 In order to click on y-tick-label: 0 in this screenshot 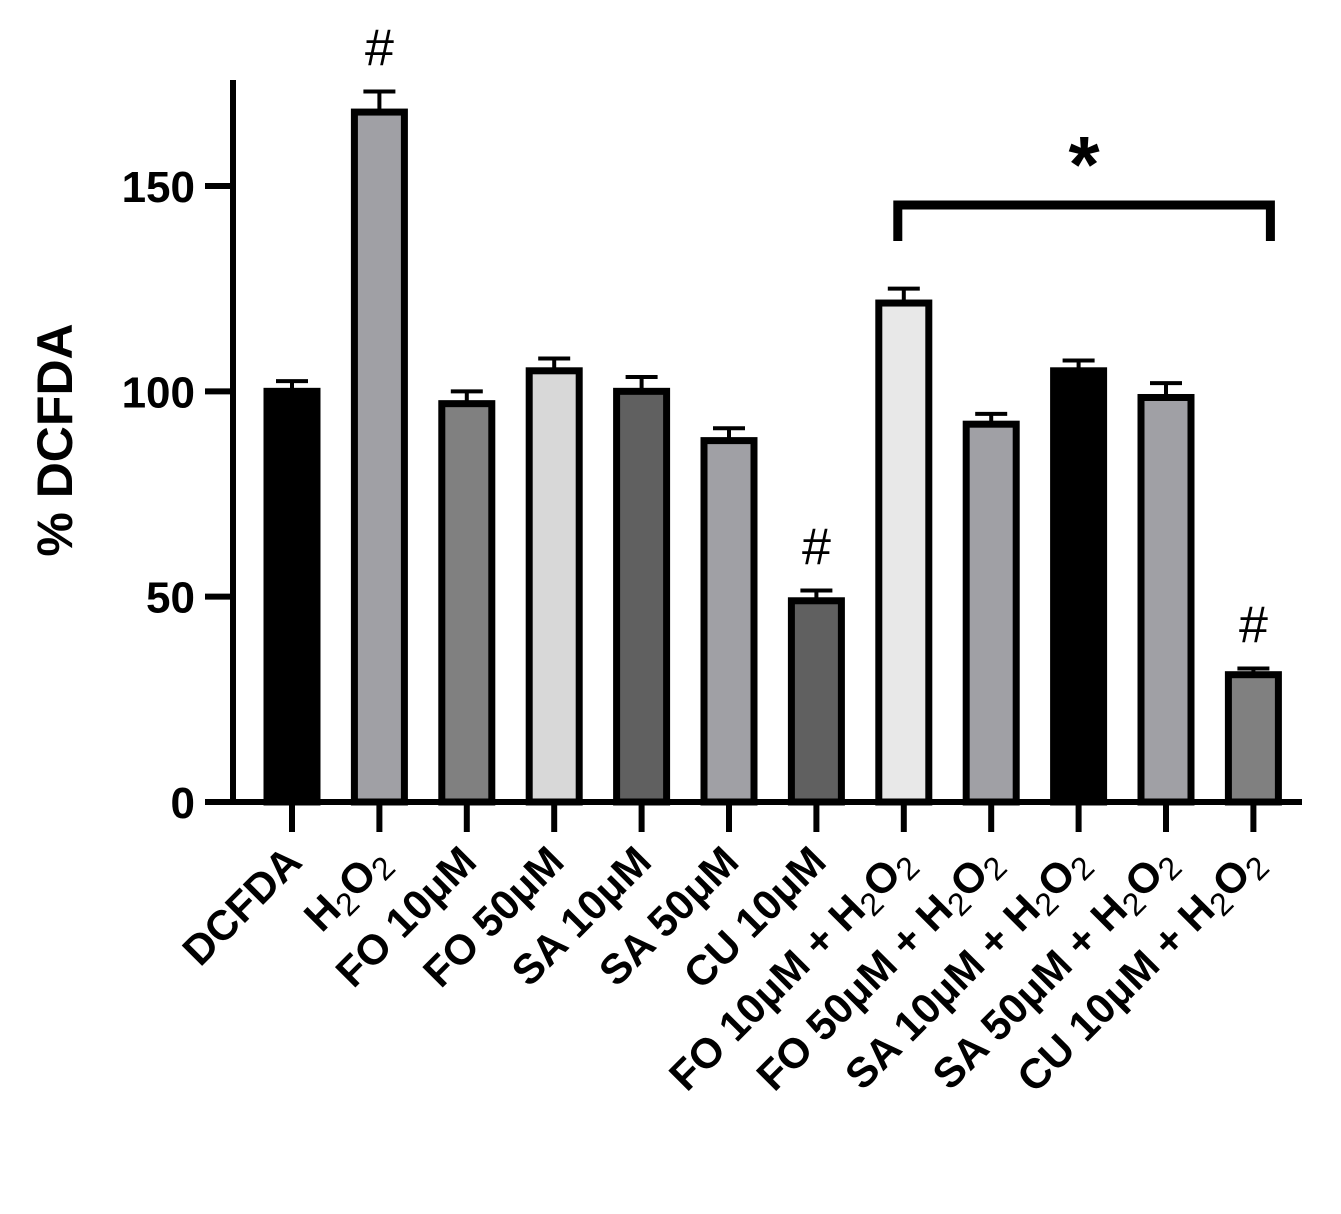, I will do `click(183, 803)`.